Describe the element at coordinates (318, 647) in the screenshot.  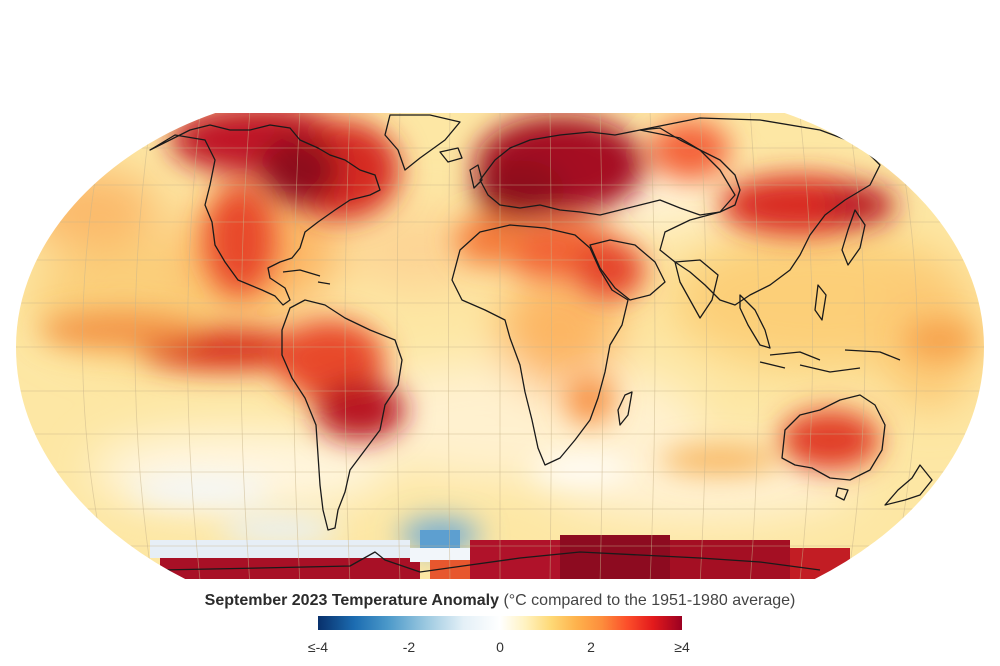
I see `scale-tick-min: ≤-4` at that location.